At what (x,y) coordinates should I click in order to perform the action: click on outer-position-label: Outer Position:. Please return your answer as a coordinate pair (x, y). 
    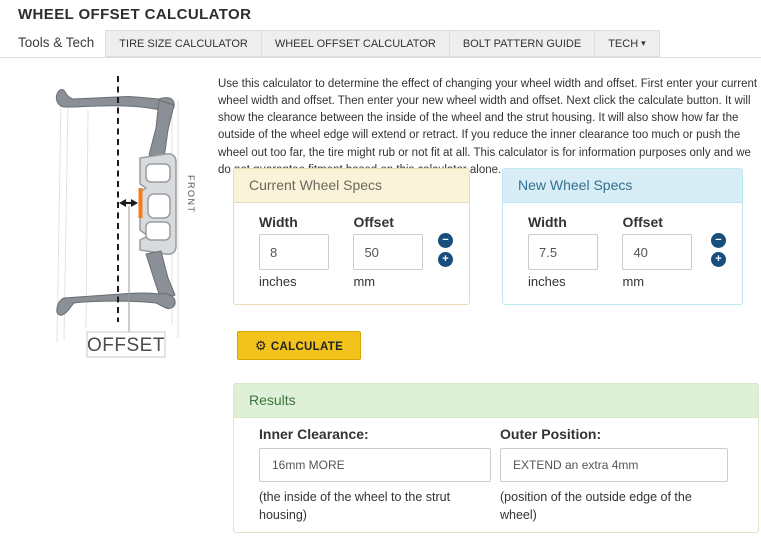
    Looking at the image, I should click on (551, 434).